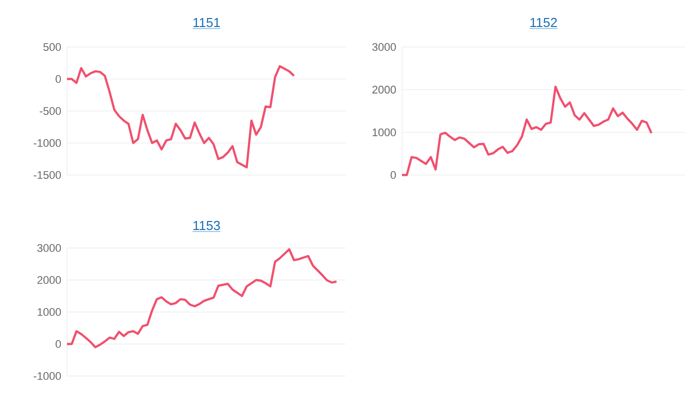 Image resolution: width=700 pixels, height=400 pixels. What do you see at coordinates (207, 225) in the screenshot?
I see `chart-title: 1153` at bounding box center [207, 225].